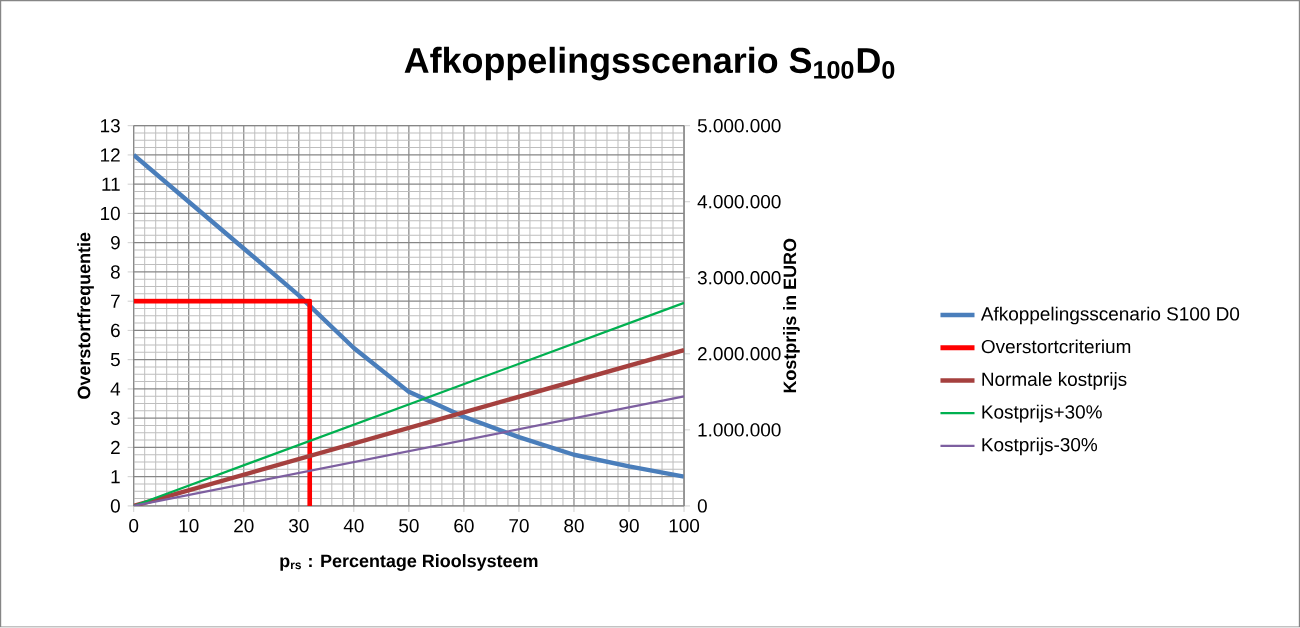 The width and height of the screenshot is (1300, 628). I want to click on y2-axis-title: Kostprijs in EURO, so click(791, 316).